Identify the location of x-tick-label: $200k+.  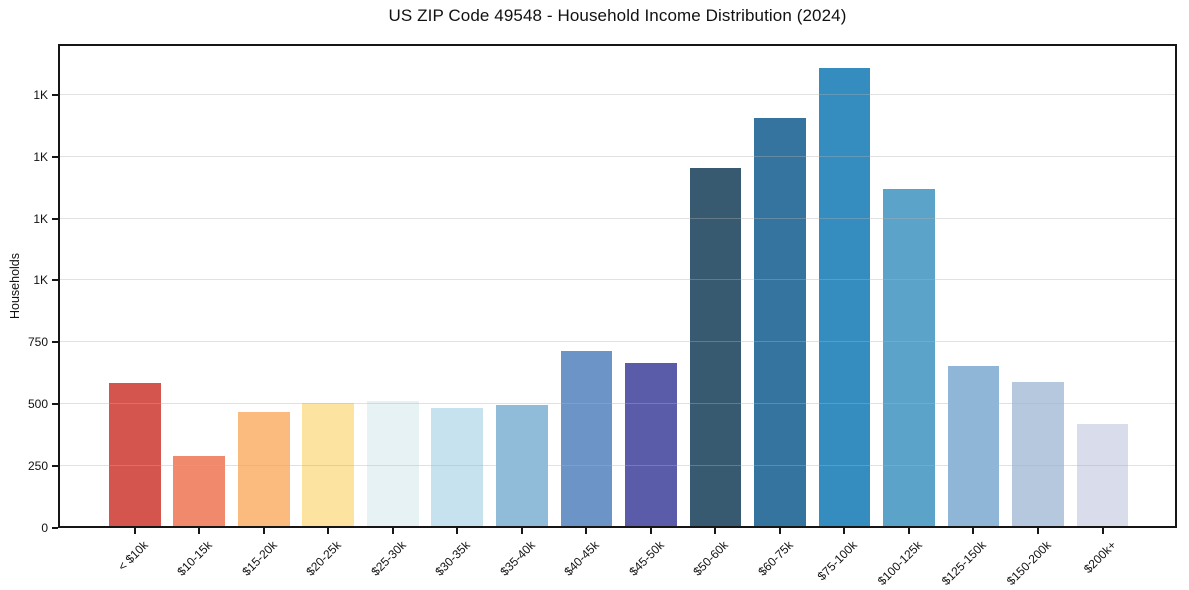
(1099, 557).